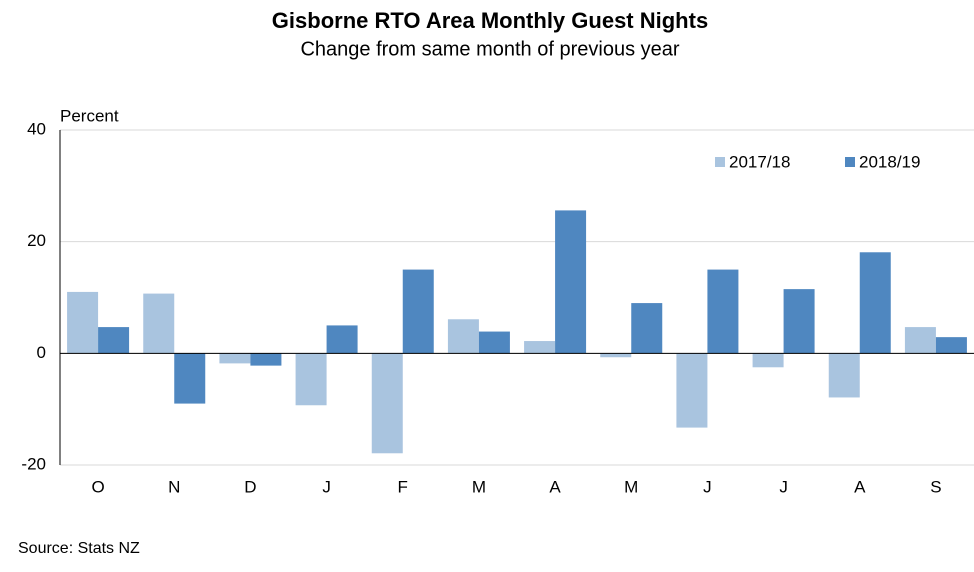 This screenshot has height=572, width=974. I want to click on y-tick-label: -20, so click(33, 463).